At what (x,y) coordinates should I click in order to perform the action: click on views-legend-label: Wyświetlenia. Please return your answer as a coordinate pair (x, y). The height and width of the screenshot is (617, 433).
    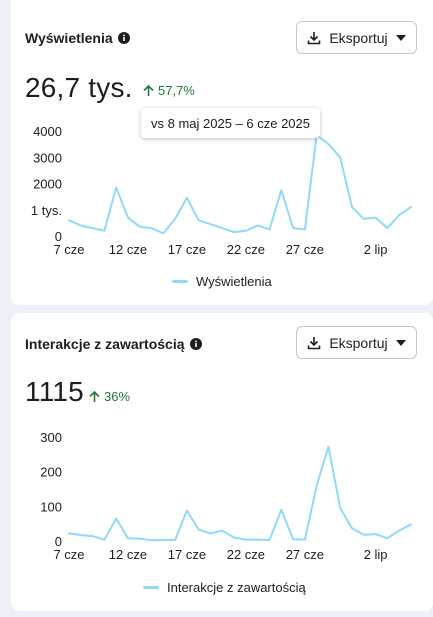
    Looking at the image, I should click on (234, 281).